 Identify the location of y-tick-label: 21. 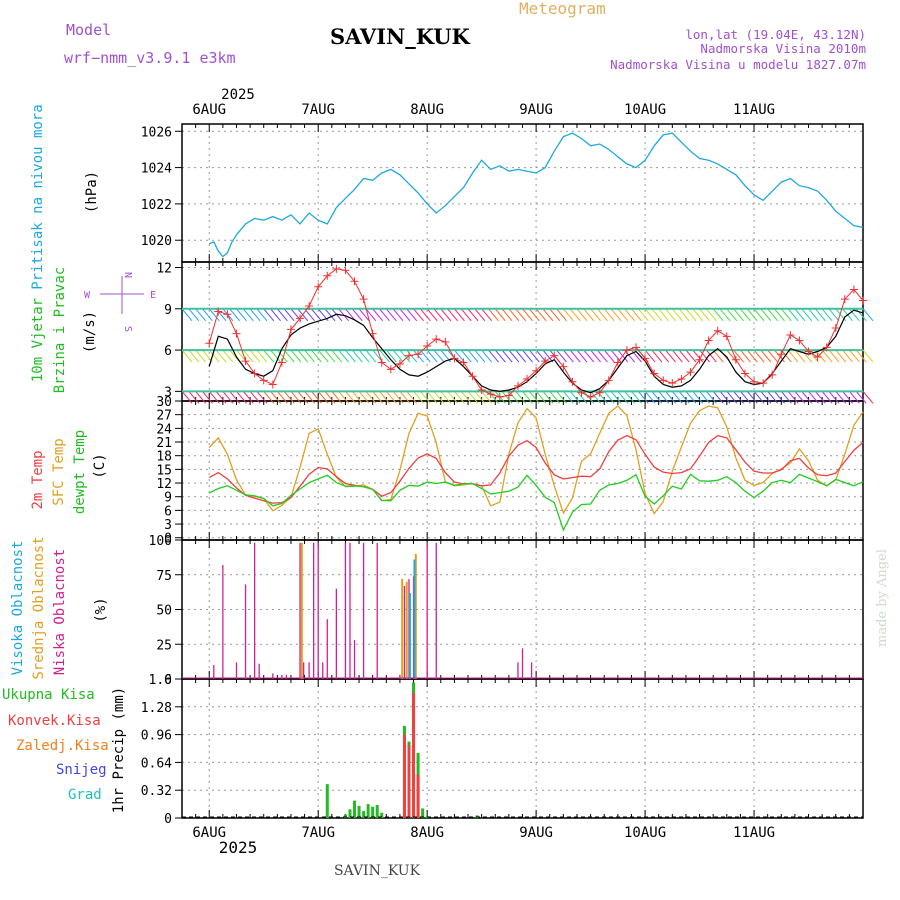
(164, 443).